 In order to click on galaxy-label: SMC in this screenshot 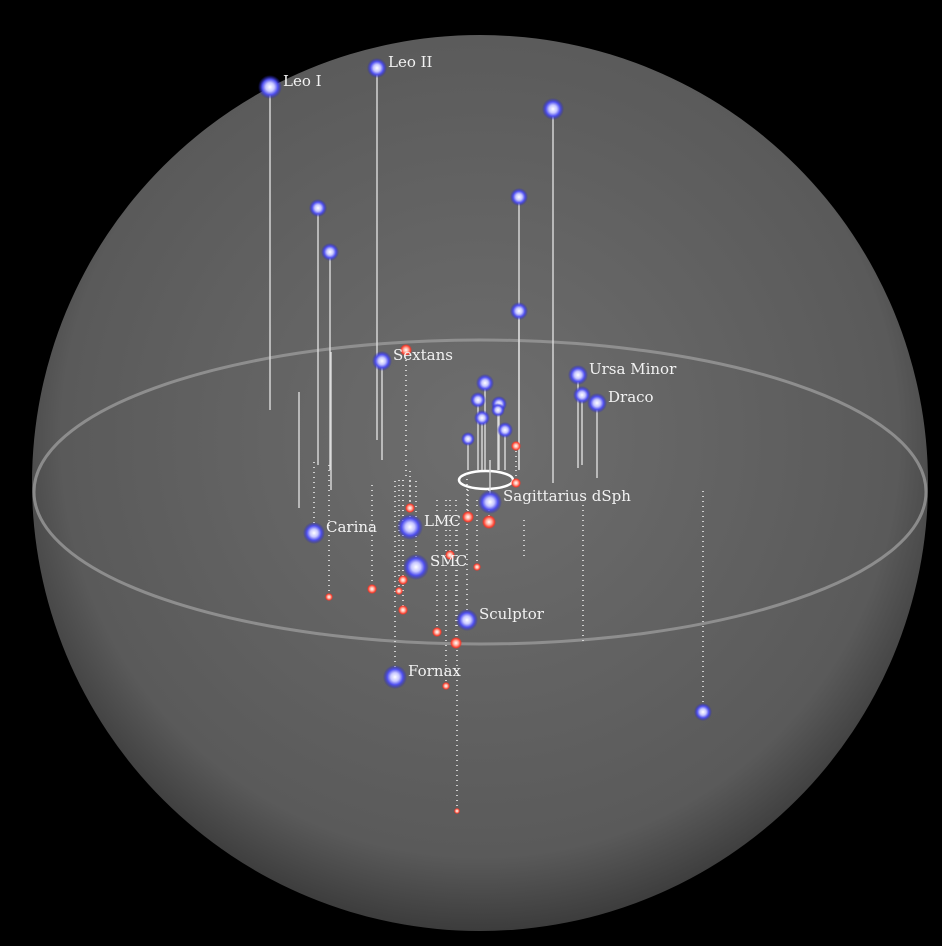, I will do `click(448, 561)`.